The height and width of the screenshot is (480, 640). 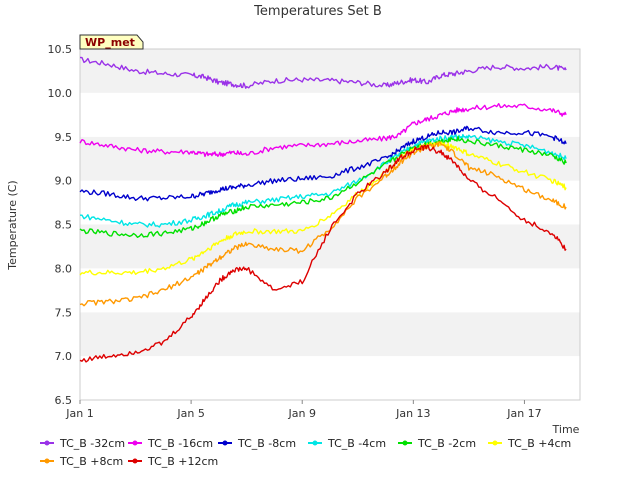 What do you see at coordinates (64, 137) in the screenshot?
I see `y-tick-label: 9.5` at bounding box center [64, 137].